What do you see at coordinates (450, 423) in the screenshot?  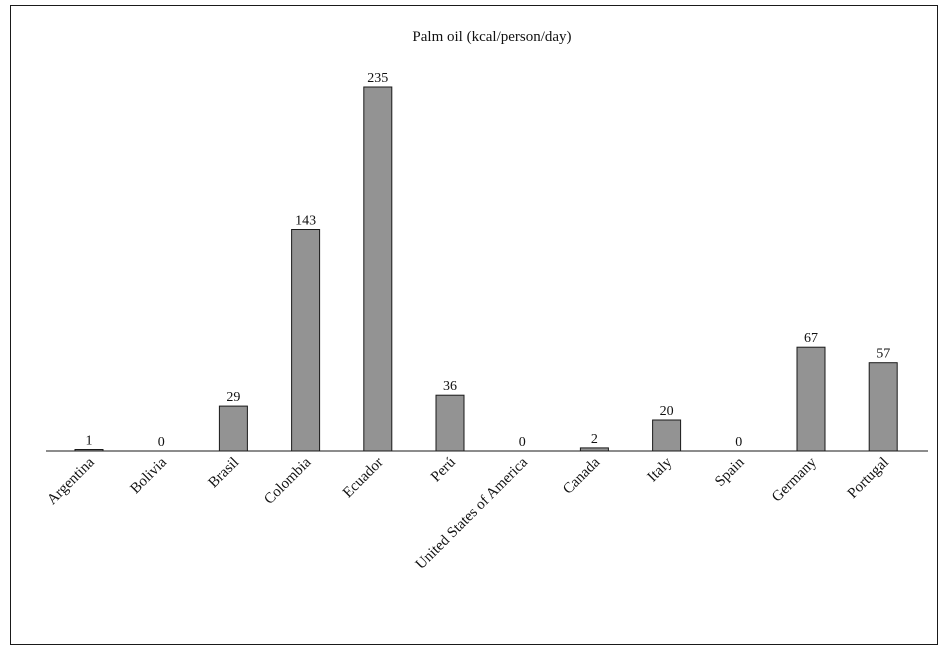 I see `bar-per-` at bounding box center [450, 423].